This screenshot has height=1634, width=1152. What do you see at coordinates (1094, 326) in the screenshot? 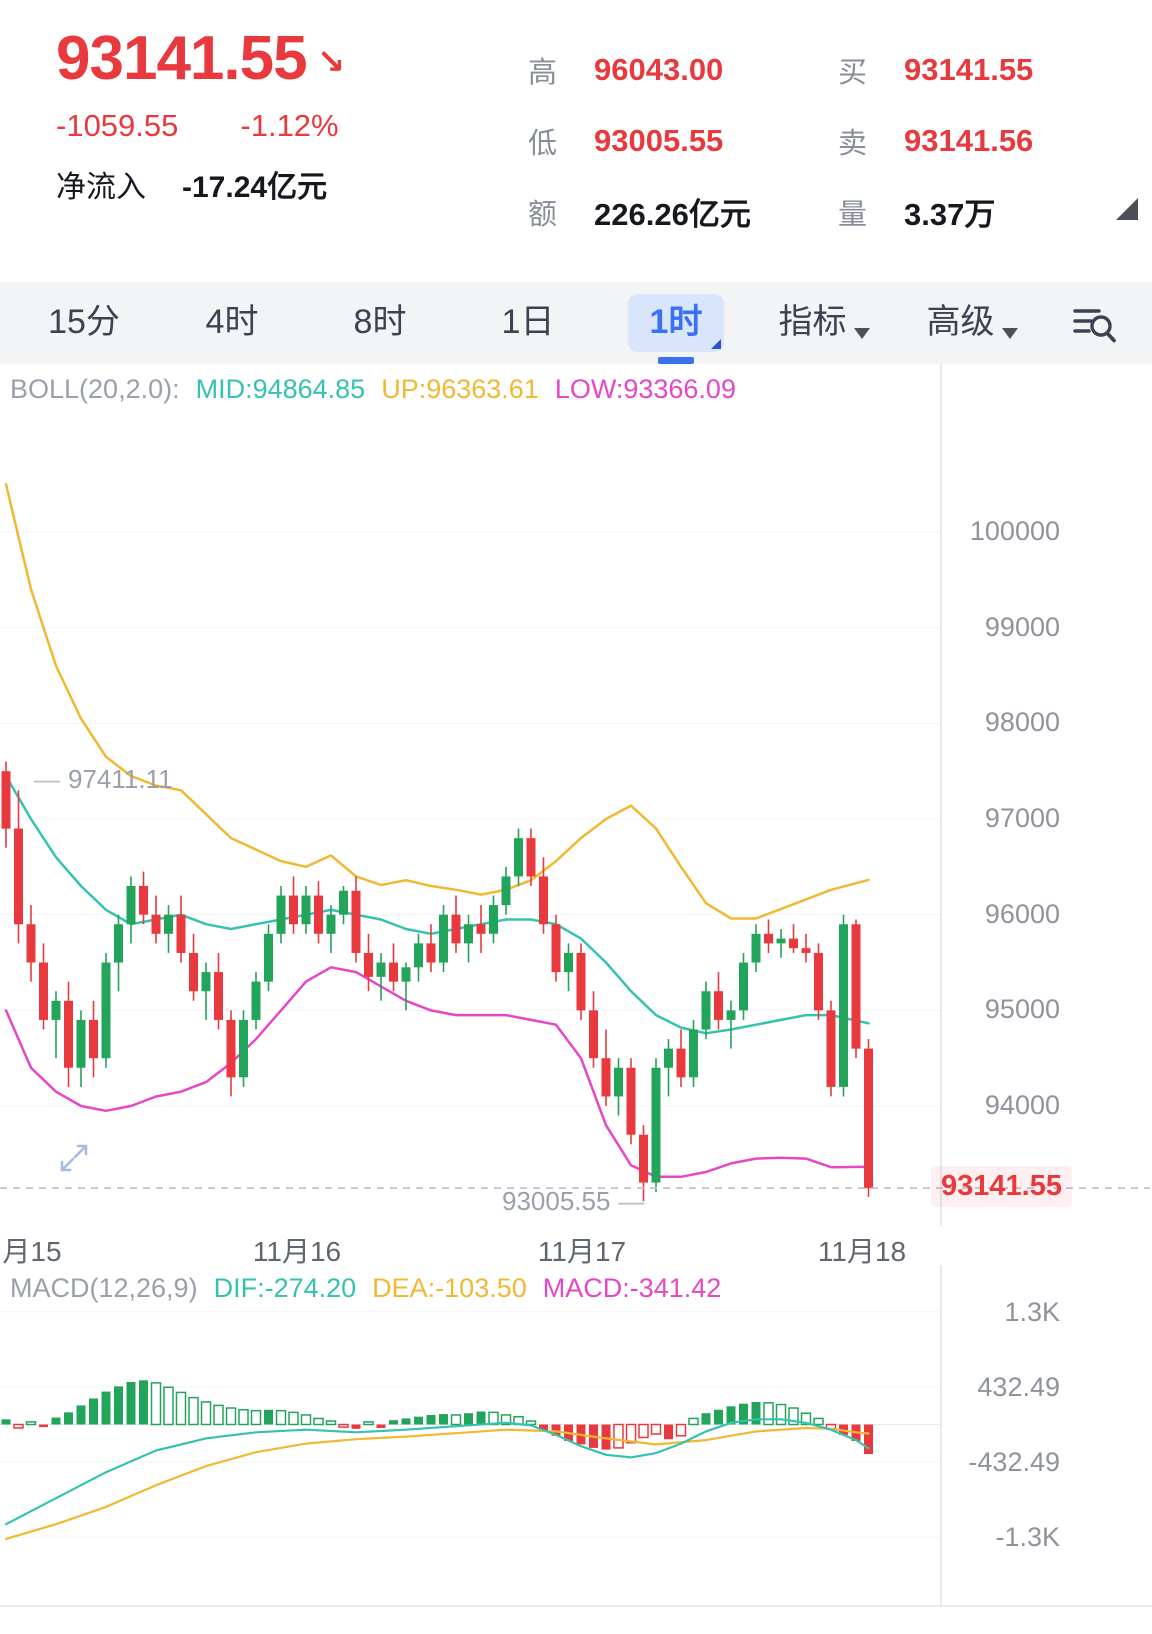
I see `indicator-settings-icon` at bounding box center [1094, 326].